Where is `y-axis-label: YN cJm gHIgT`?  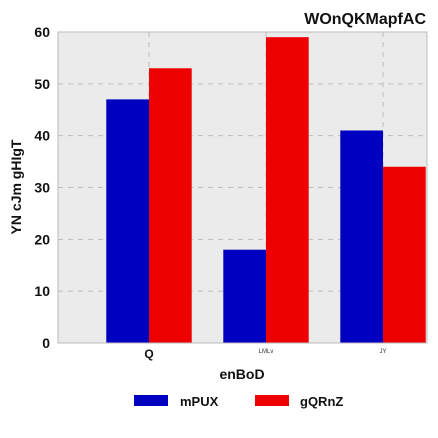 y-axis-label: YN cJm gHIgT is located at coordinates (16, 186).